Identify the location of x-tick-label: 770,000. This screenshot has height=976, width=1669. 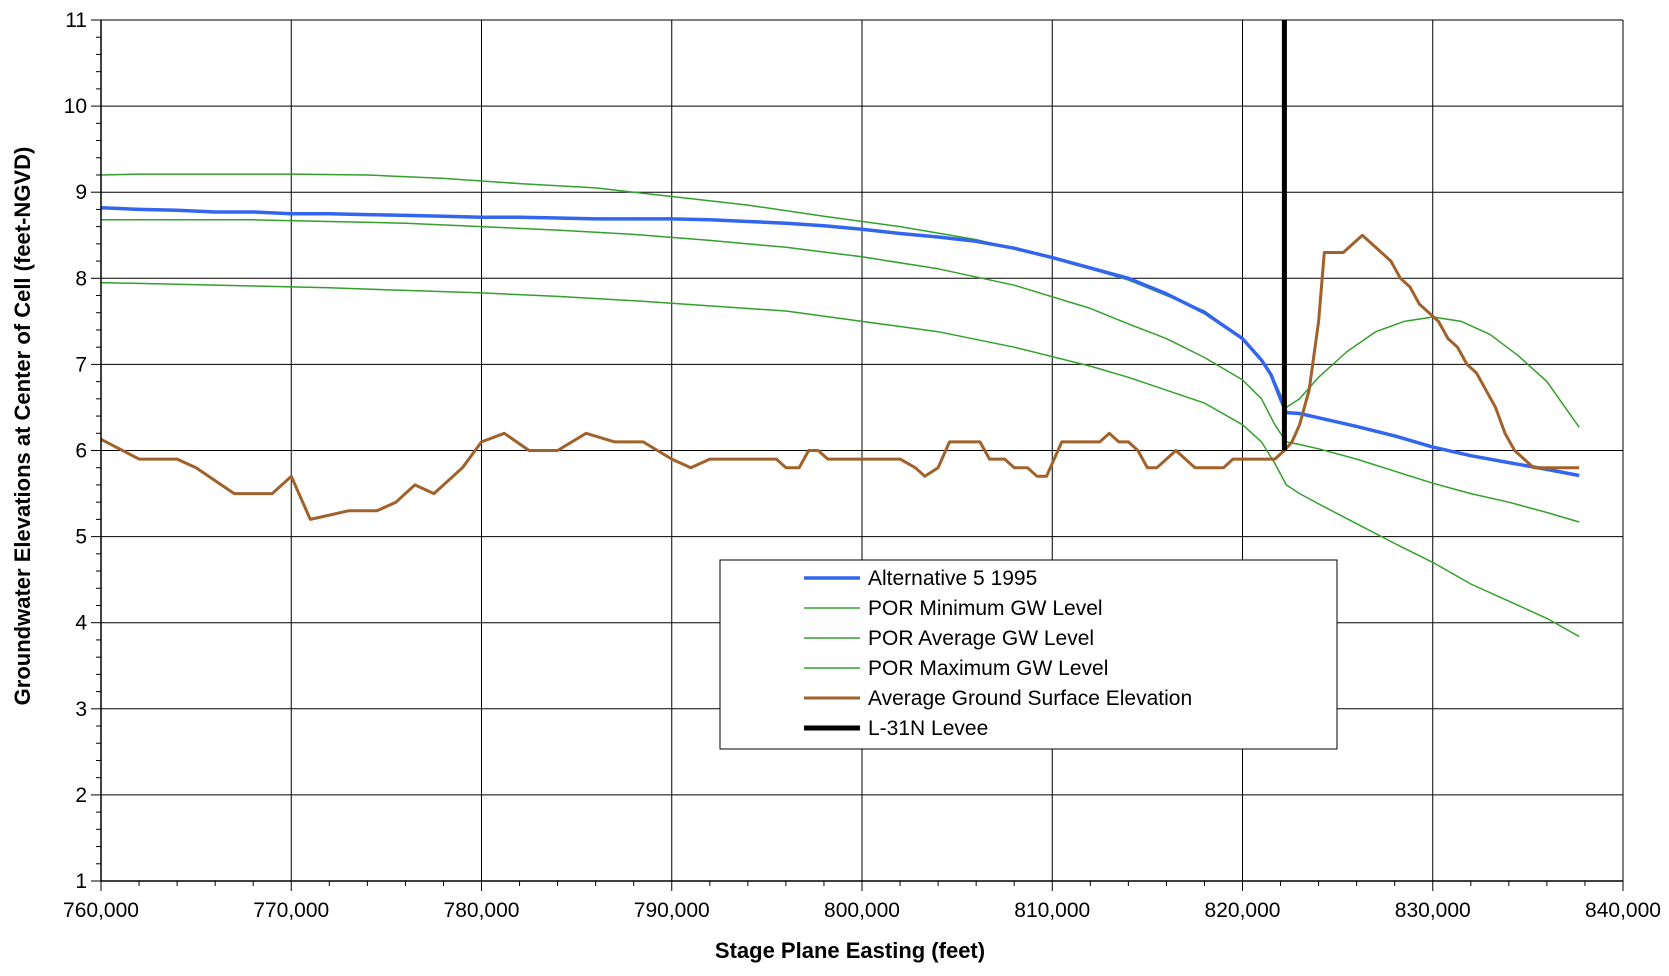
(291, 910).